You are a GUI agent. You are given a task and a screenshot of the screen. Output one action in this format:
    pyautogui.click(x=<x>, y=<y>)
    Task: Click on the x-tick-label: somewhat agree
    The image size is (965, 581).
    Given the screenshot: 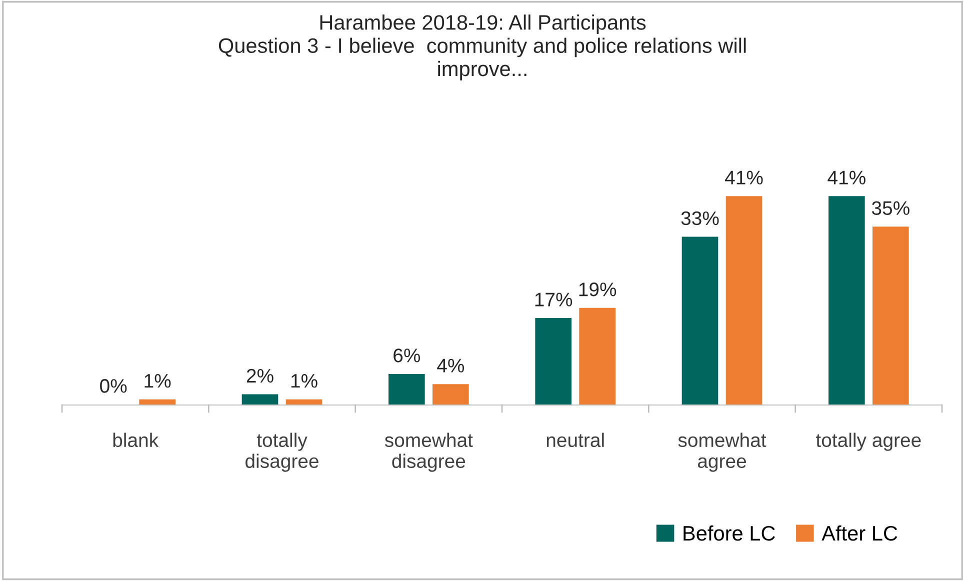 What is the action you would take?
    pyautogui.click(x=722, y=452)
    